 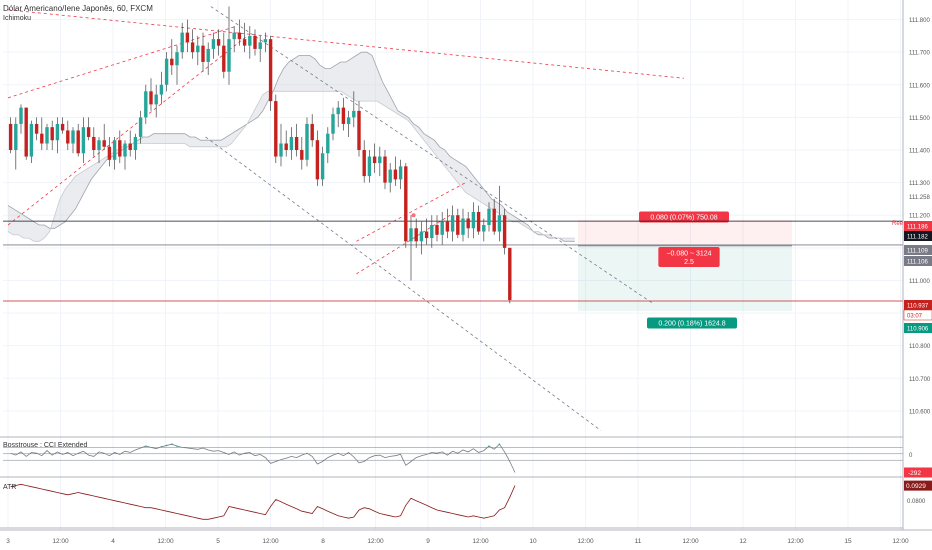 I want to click on price-tick: 110.800, so click(x=920, y=347).